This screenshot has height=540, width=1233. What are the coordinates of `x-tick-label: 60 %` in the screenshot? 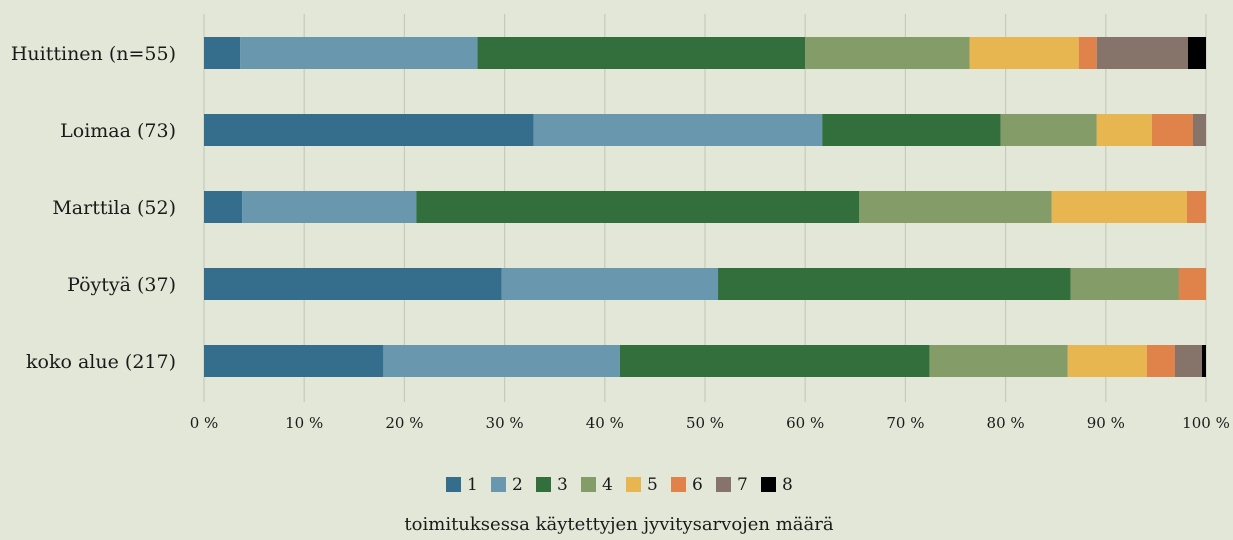 It's located at (805, 423).